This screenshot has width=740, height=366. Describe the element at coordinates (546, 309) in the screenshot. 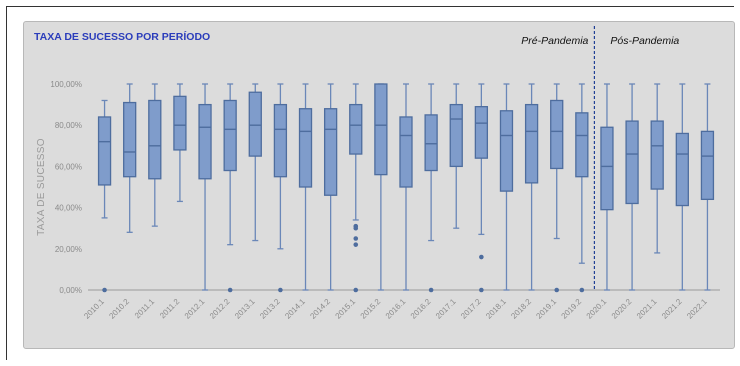

I see `x-tick-label: 2019.1` at that location.